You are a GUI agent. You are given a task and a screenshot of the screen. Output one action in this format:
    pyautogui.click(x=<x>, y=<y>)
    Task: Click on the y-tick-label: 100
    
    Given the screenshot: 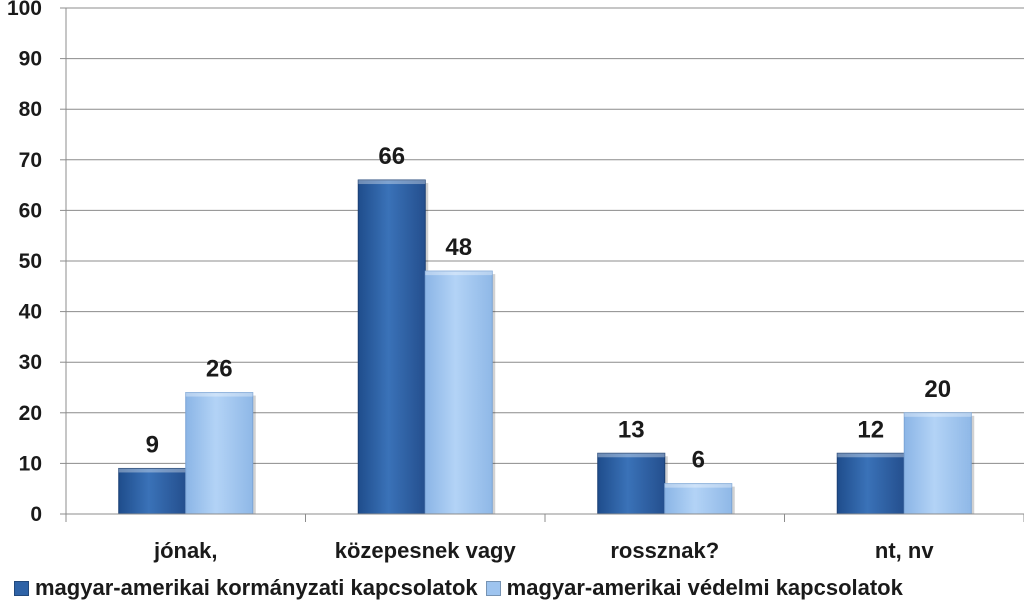 What is the action you would take?
    pyautogui.click(x=24, y=10)
    